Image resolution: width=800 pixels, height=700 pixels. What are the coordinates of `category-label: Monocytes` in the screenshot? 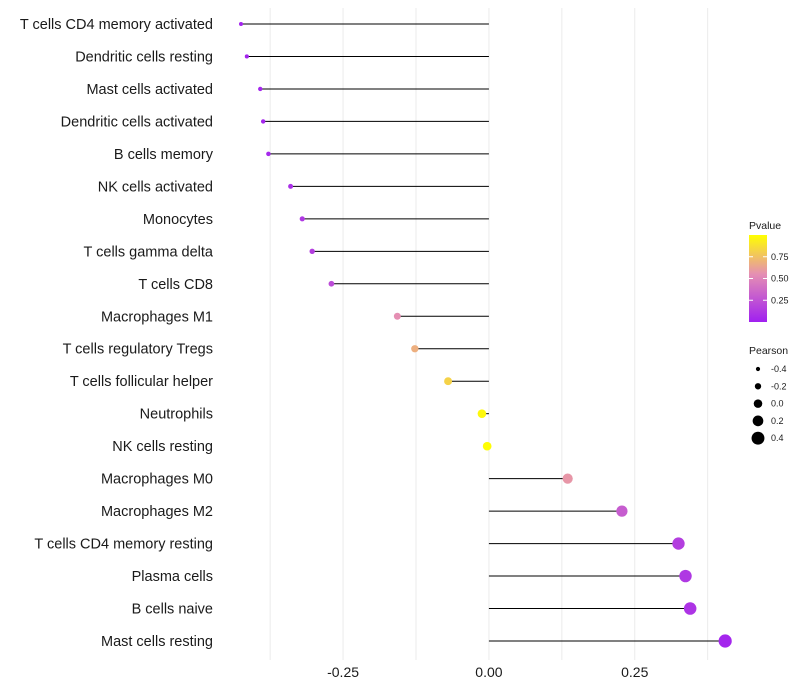 It's located at (178, 220).